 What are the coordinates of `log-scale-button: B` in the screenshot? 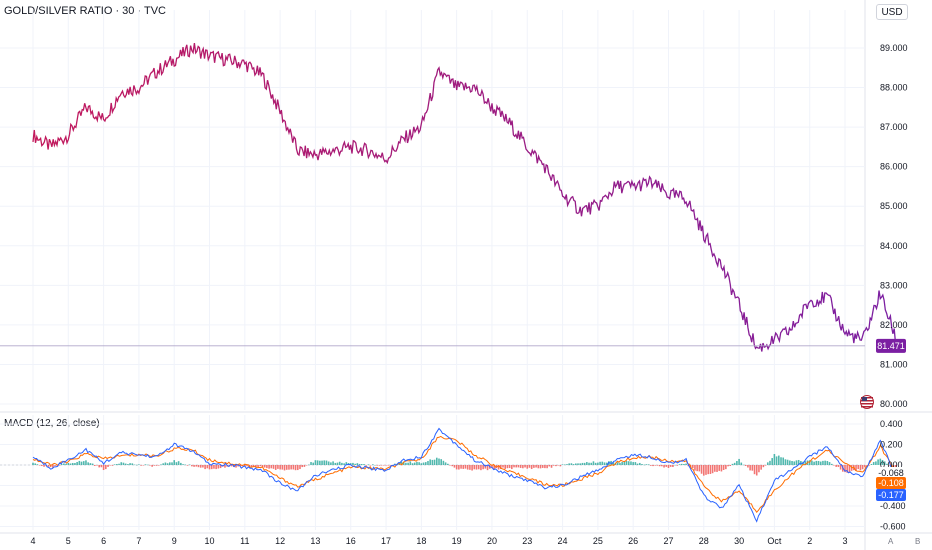 It's located at (918, 541).